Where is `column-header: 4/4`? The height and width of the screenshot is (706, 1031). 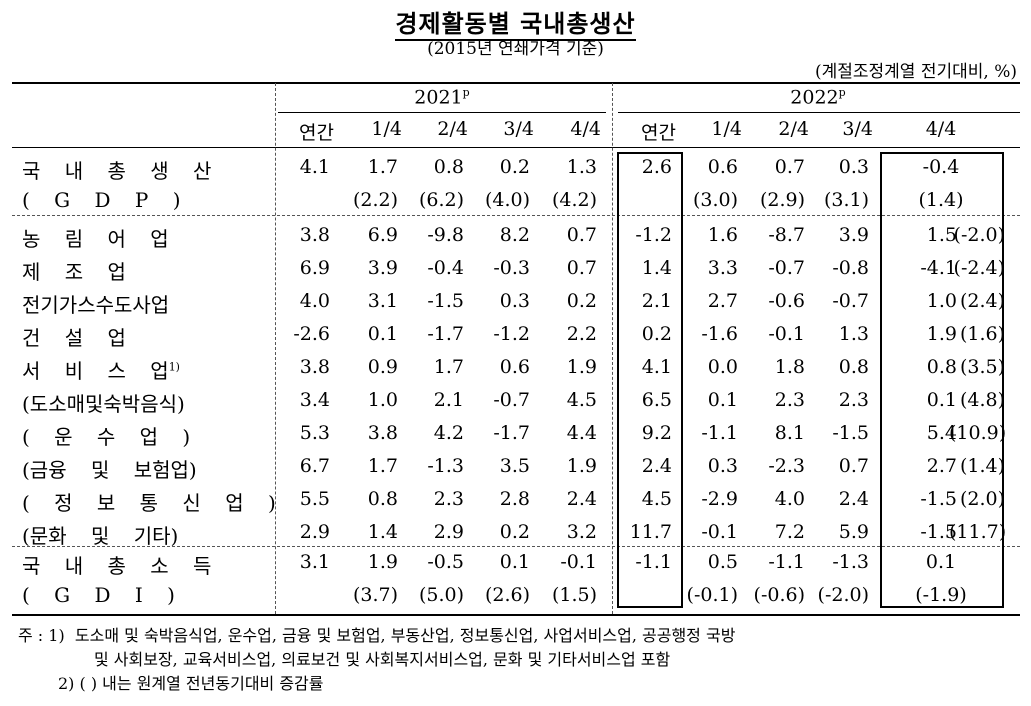
column-header: 4/4 is located at coordinates (941, 129).